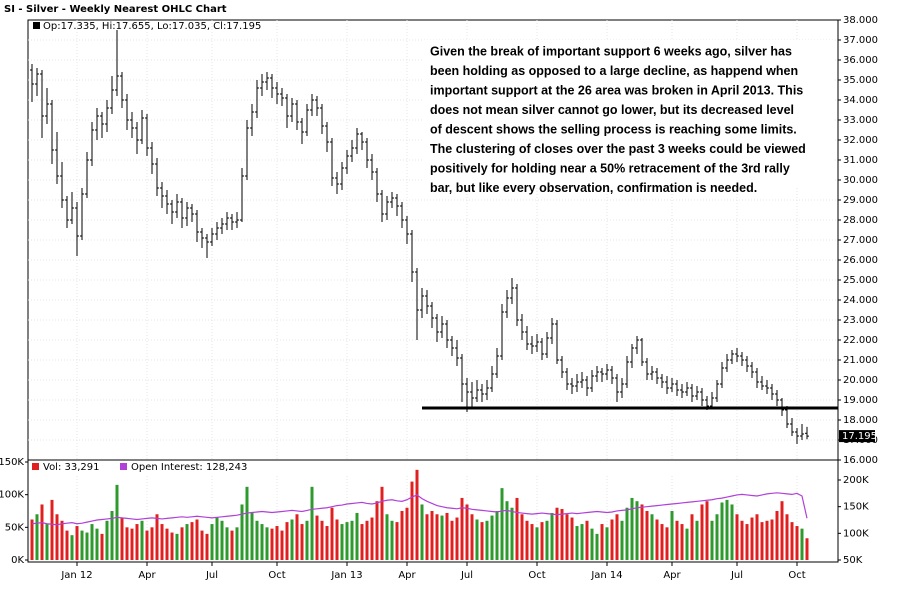  I want to click on oi-tick-label: 200K, so click(856, 480).